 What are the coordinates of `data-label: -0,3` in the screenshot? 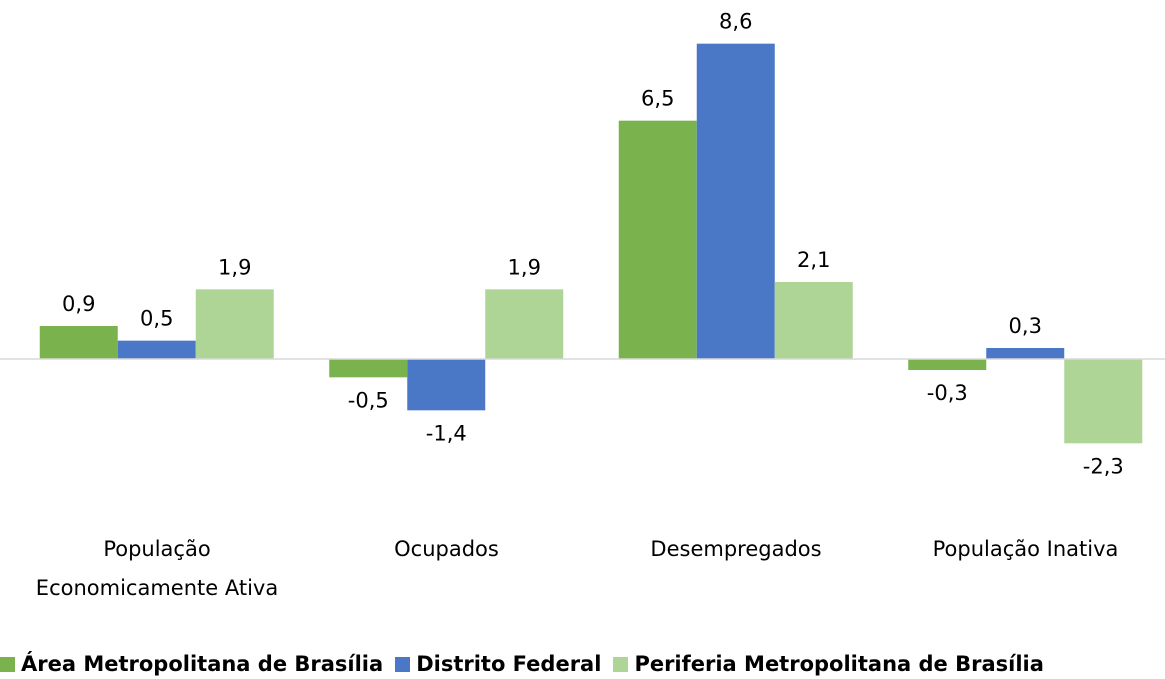 It's located at (947, 393).